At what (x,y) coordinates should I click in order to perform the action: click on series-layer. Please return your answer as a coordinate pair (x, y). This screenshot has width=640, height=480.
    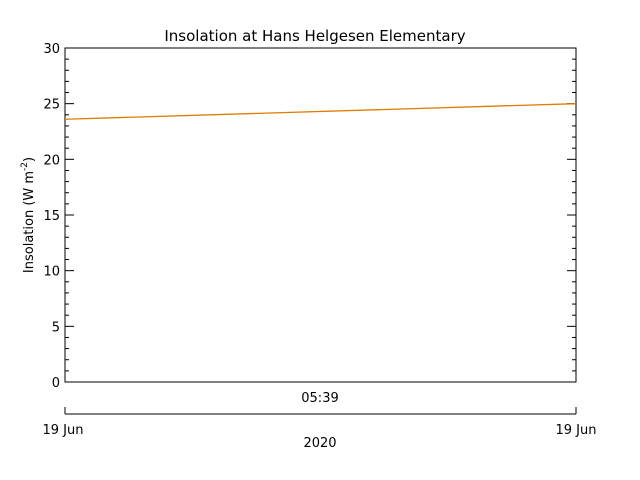
    Looking at the image, I should click on (320, 111).